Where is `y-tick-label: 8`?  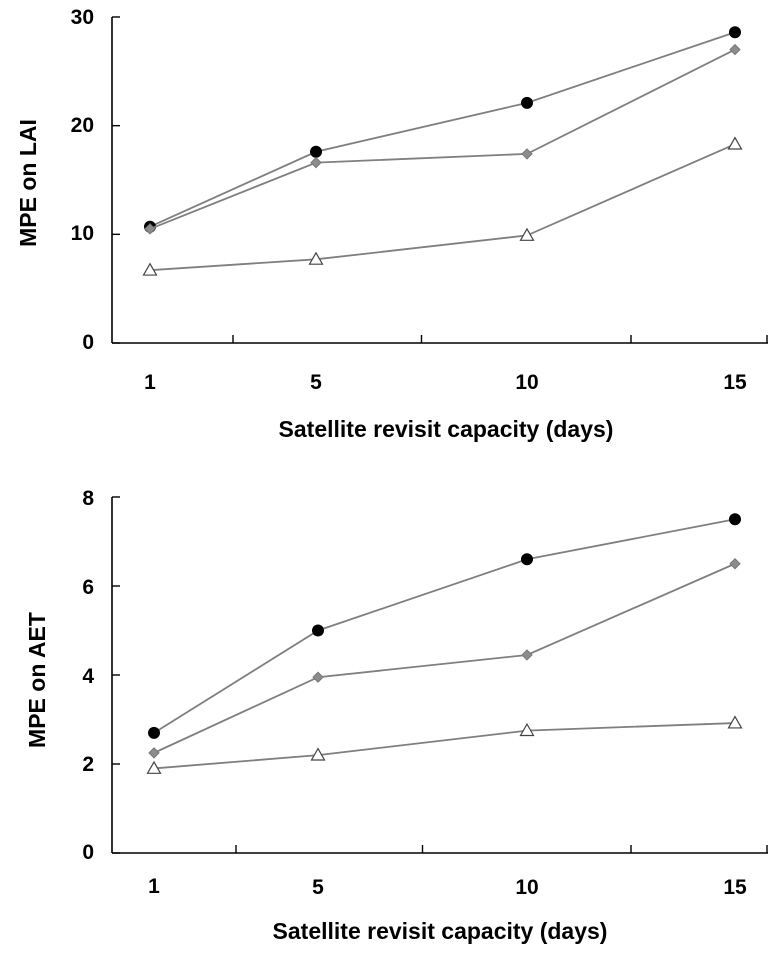 y-tick-label: 8 is located at coordinates (88, 498).